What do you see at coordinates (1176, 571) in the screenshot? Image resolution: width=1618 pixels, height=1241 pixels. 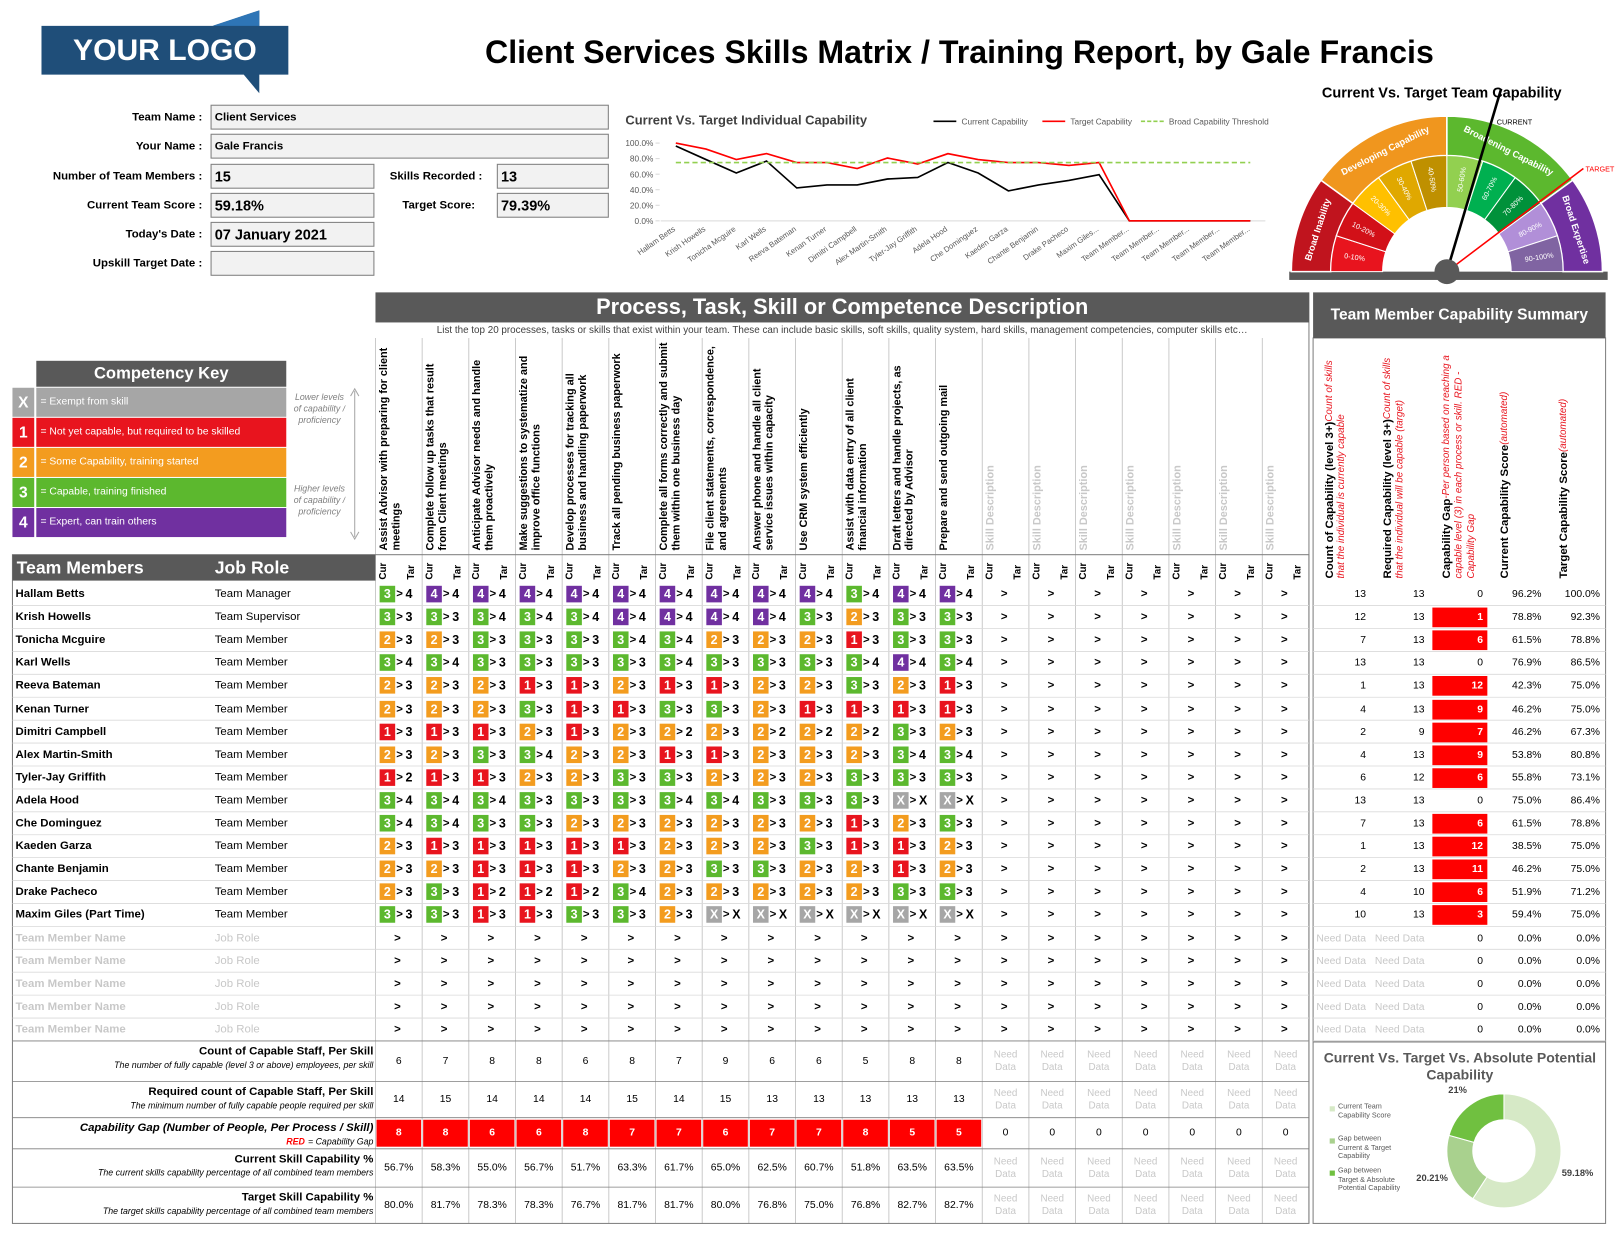 I see `cur-label: Cur` at bounding box center [1176, 571].